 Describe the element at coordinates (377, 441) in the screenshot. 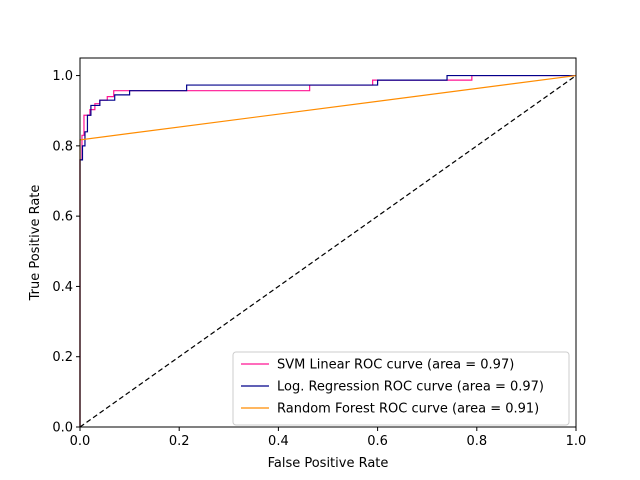

I see `x-tick-label: 0.6` at that location.